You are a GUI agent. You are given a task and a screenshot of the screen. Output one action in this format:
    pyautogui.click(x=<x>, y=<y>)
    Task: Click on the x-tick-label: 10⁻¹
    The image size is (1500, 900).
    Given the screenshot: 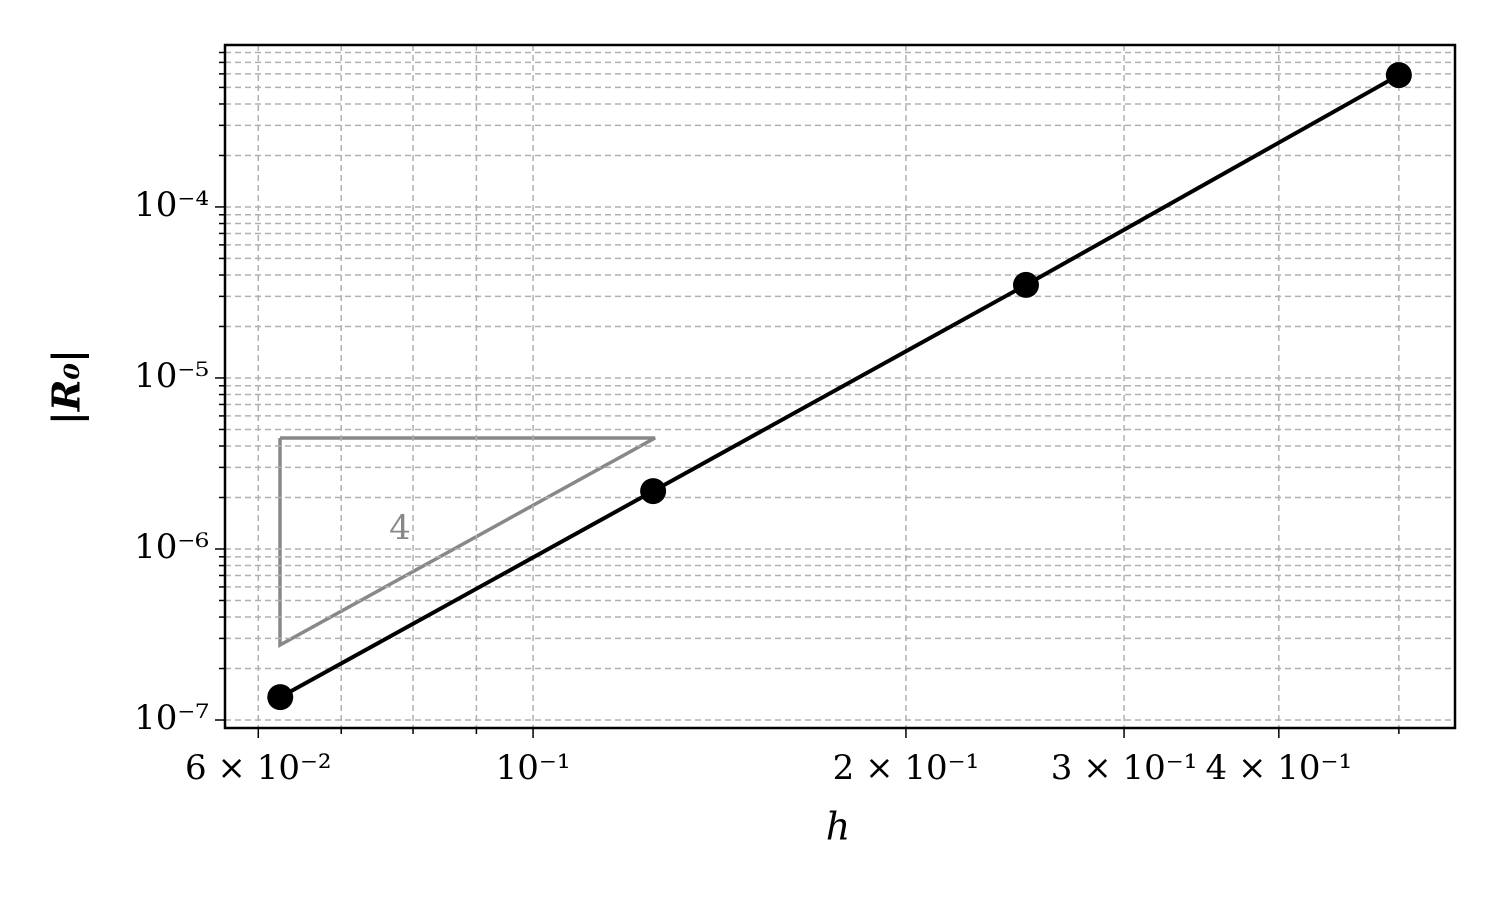 What is the action you would take?
    pyautogui.click(x=533, y=768)
    